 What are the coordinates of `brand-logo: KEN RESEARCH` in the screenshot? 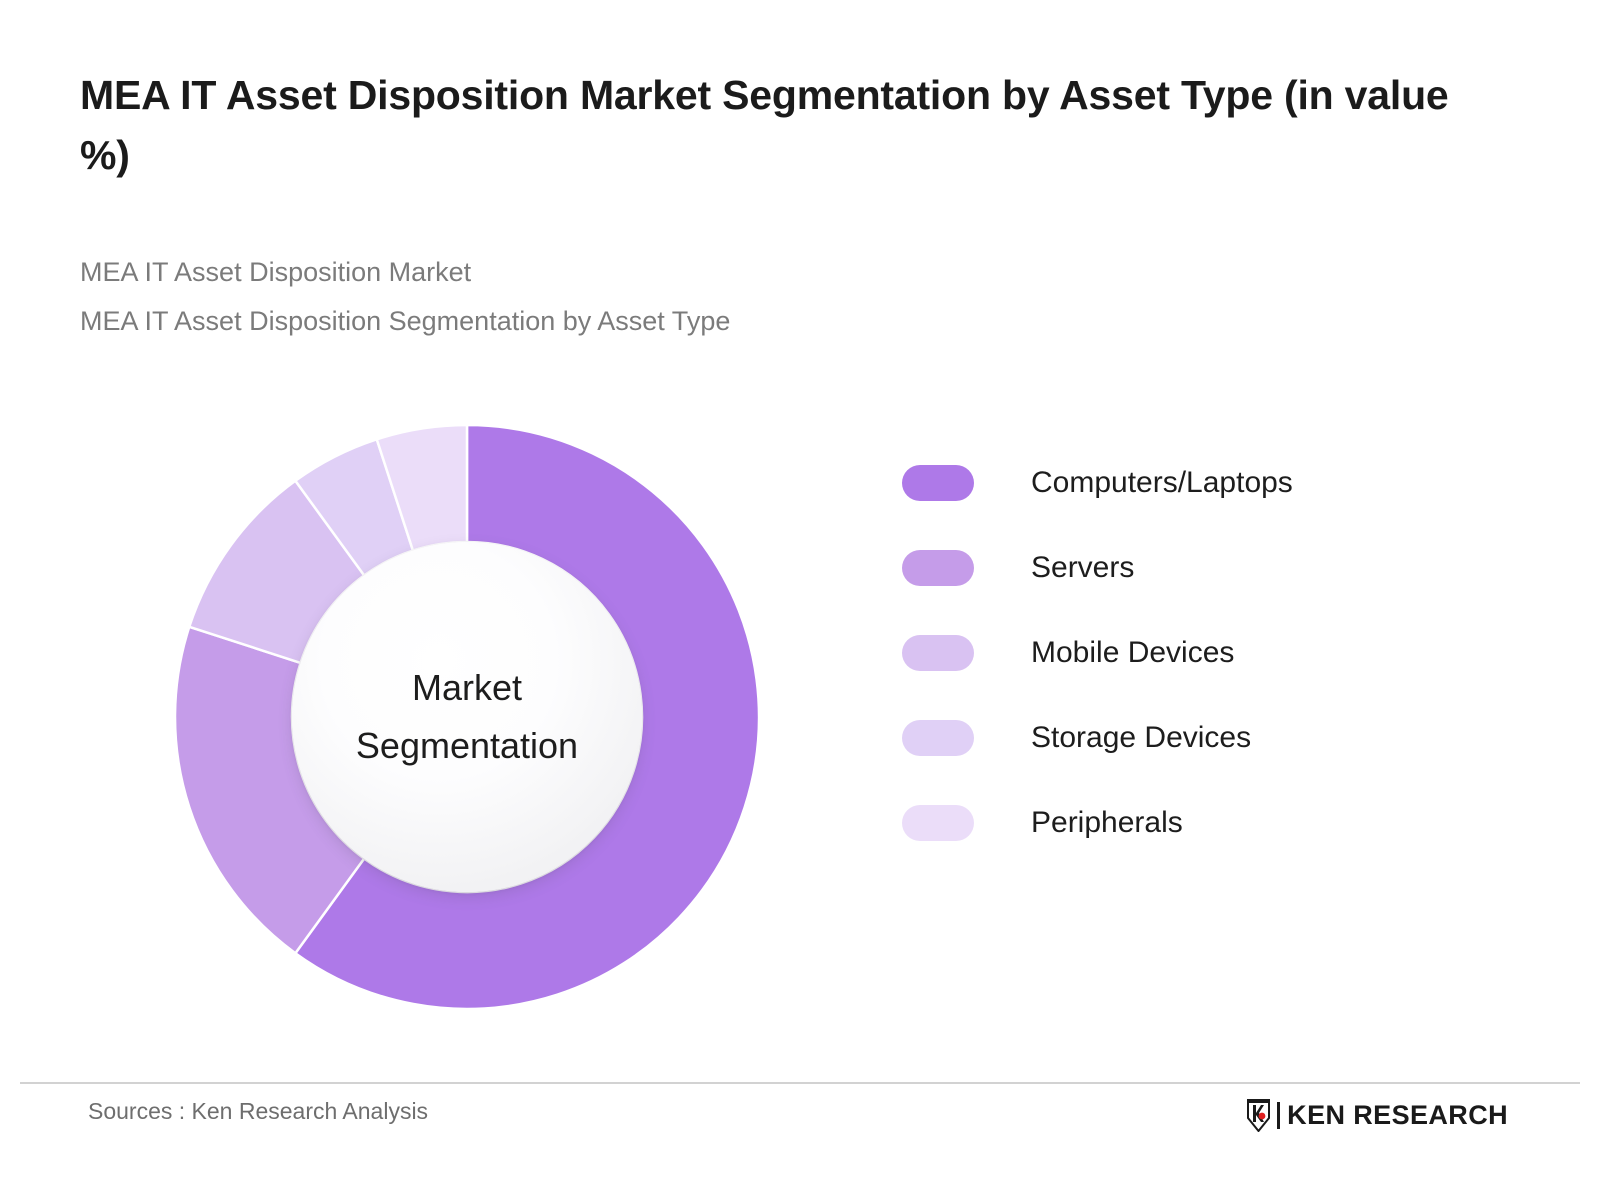 It's located at (1376, 1115).